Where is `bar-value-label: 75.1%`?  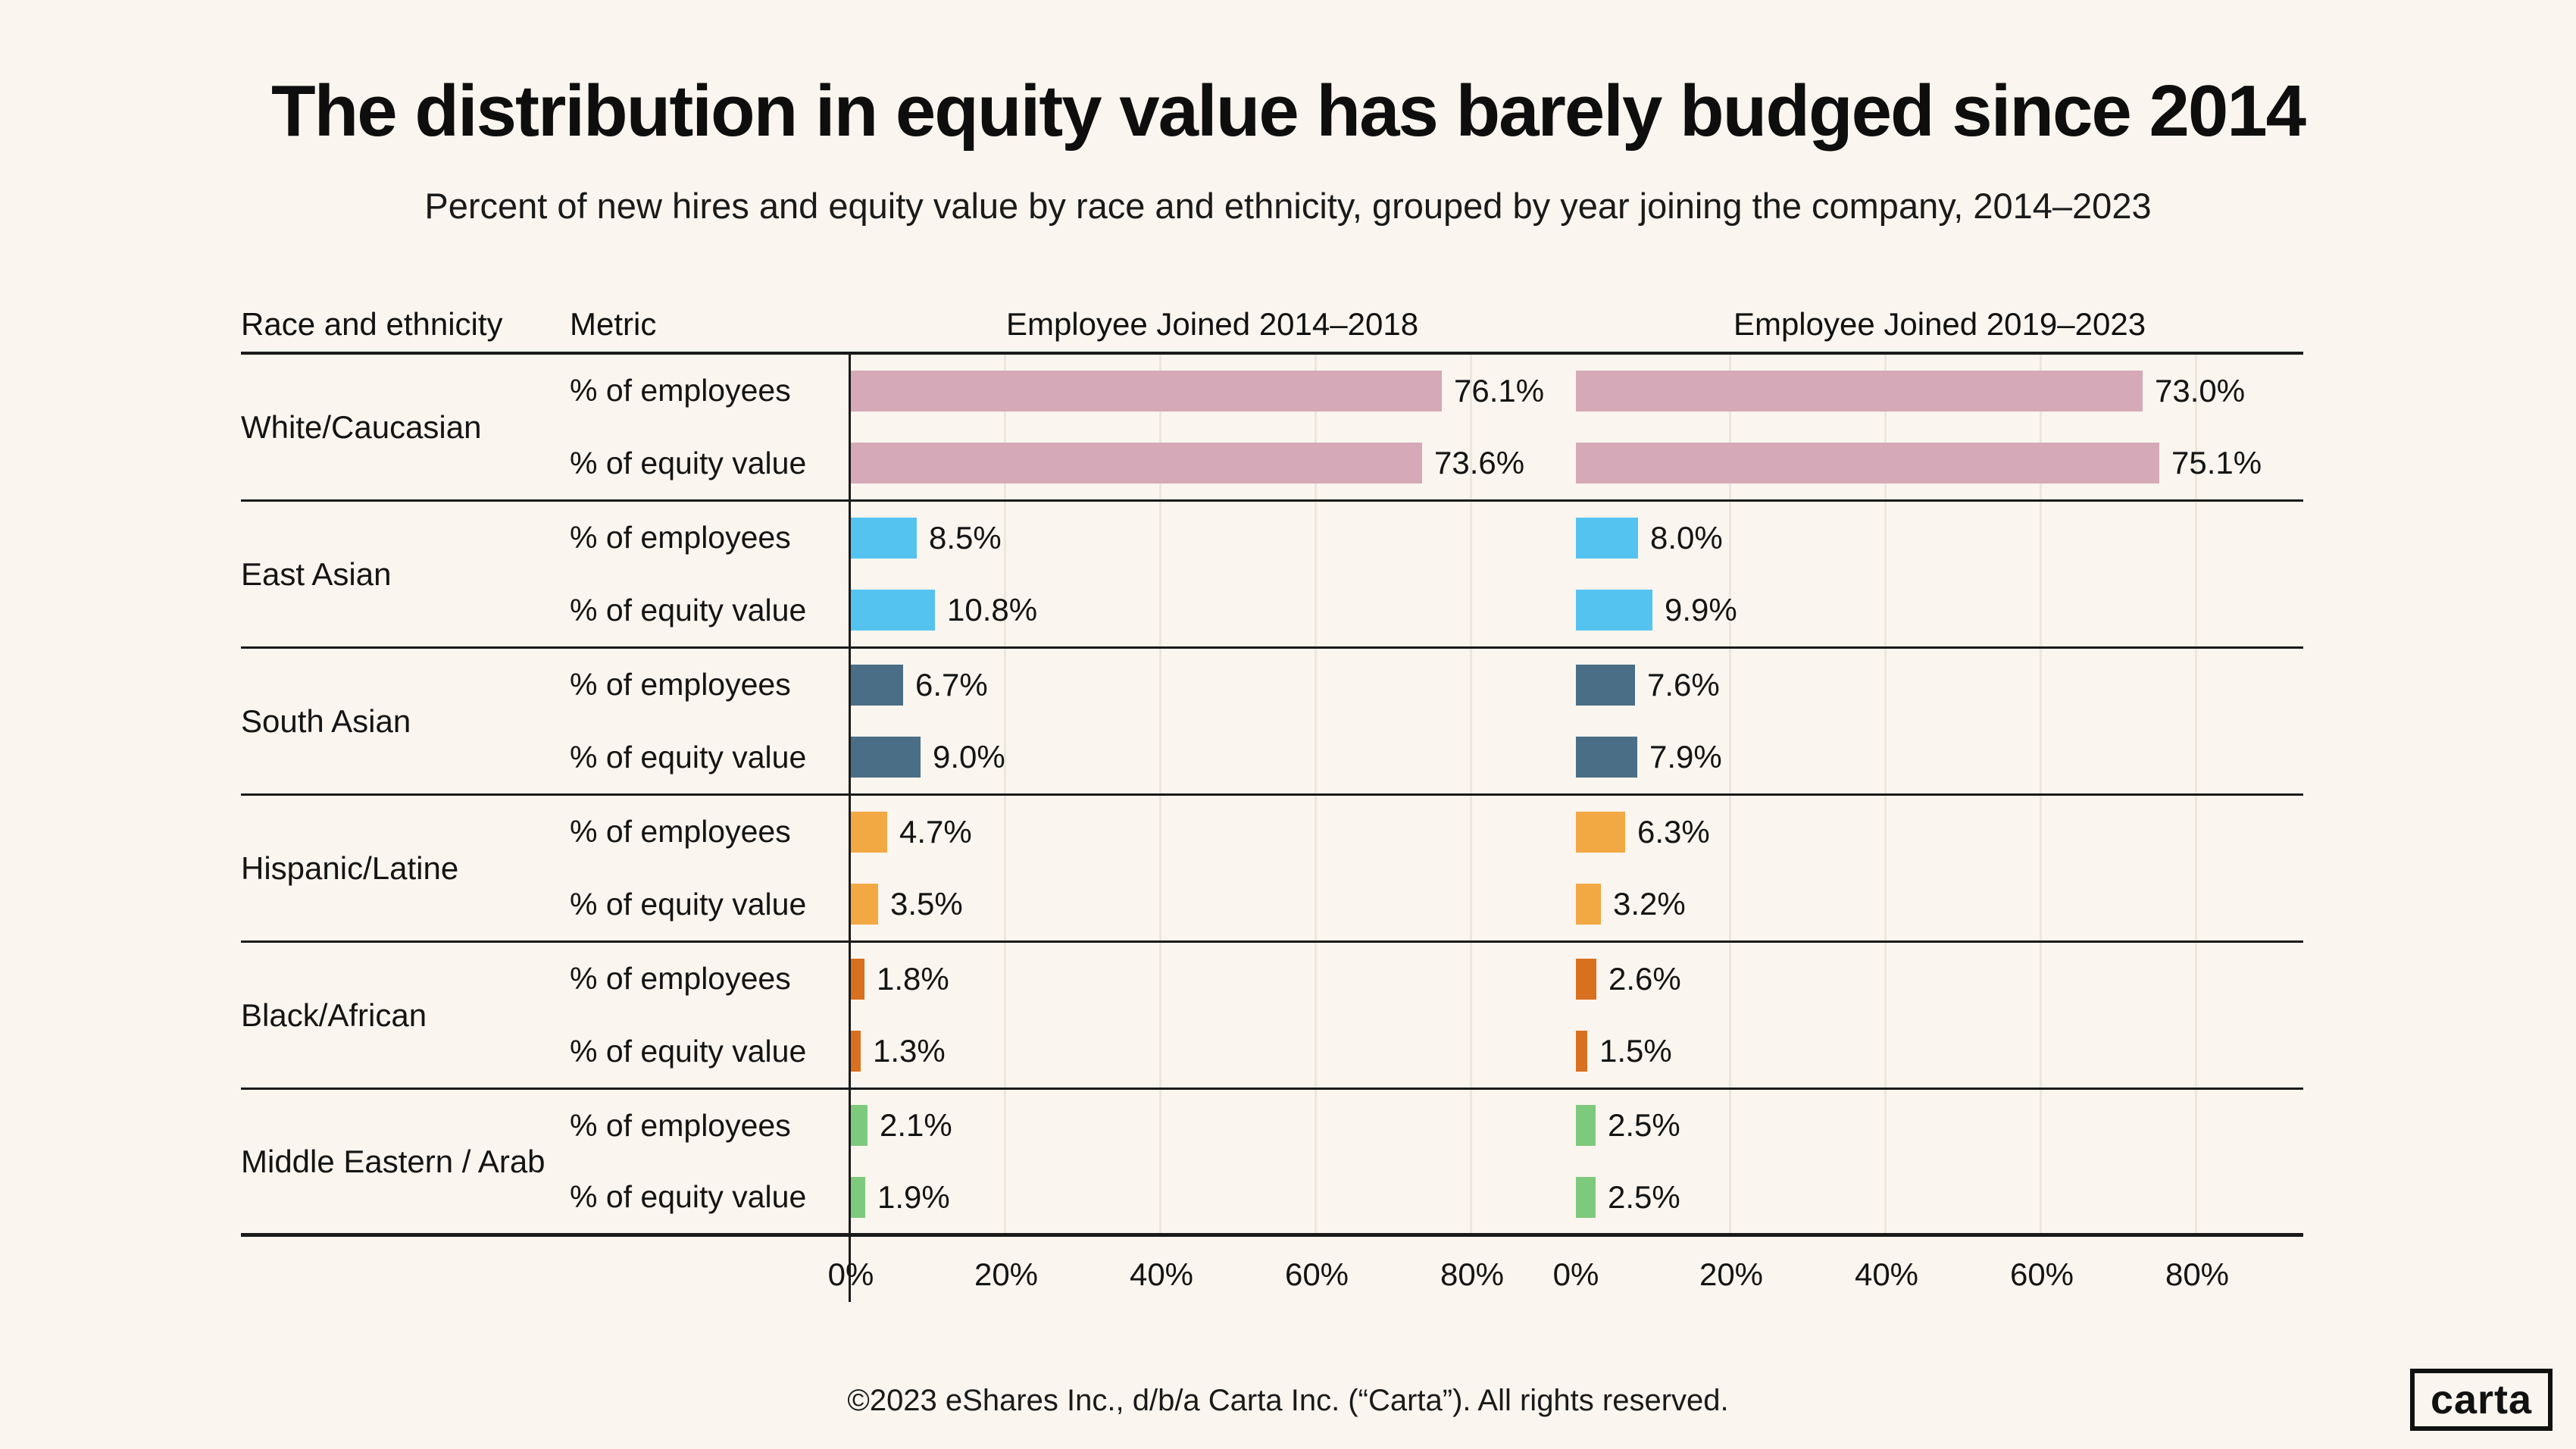 bar-value-label: 75.1% is located at coordinates (2216, 463).